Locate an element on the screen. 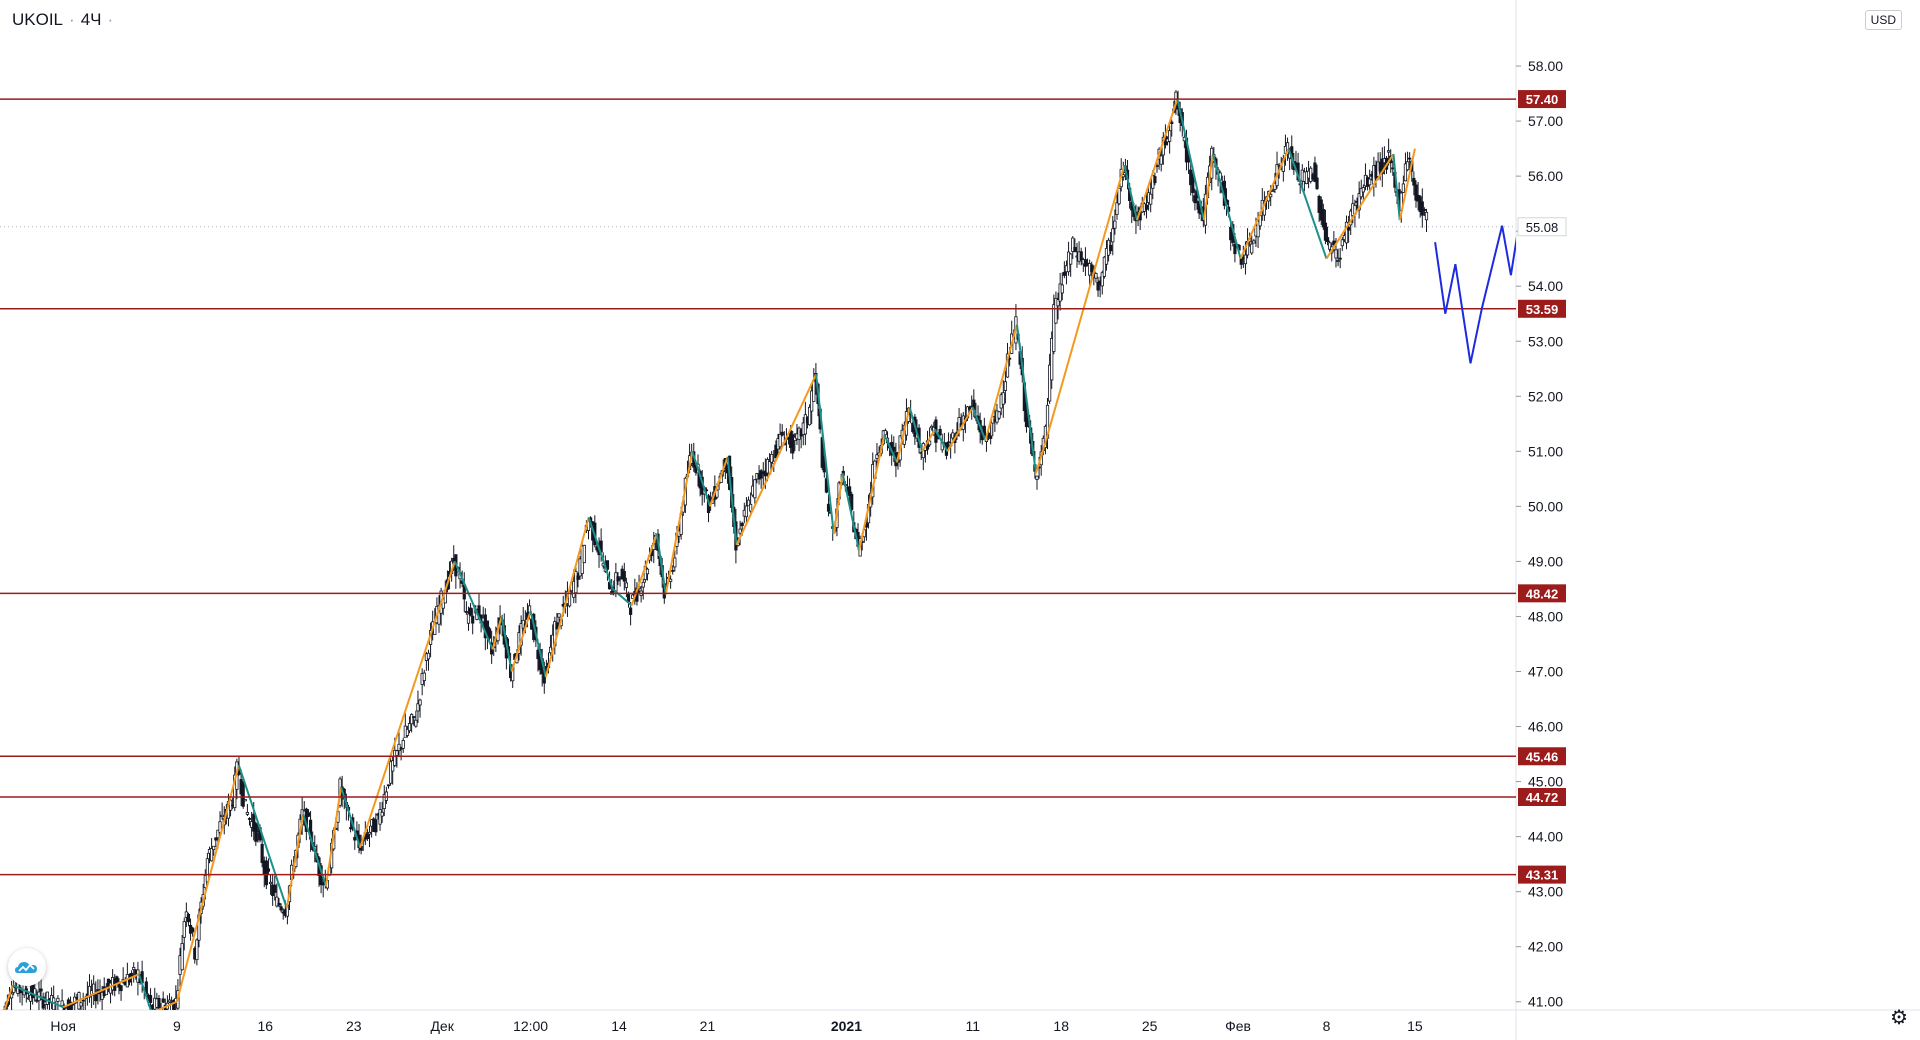 This screenshot has width=1920, height=1040. y-tick-label: 43.00 is located at coordinates (1545, 892).